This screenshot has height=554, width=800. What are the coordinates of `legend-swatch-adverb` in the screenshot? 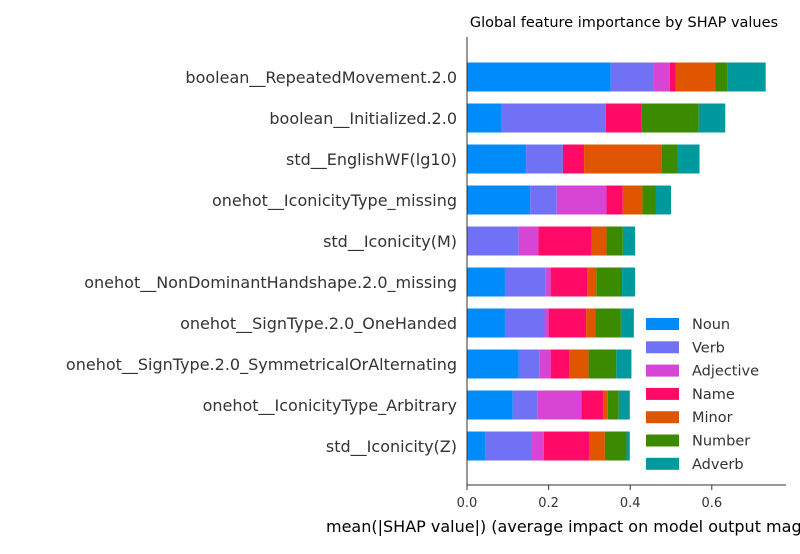 It's located at (662, 463).